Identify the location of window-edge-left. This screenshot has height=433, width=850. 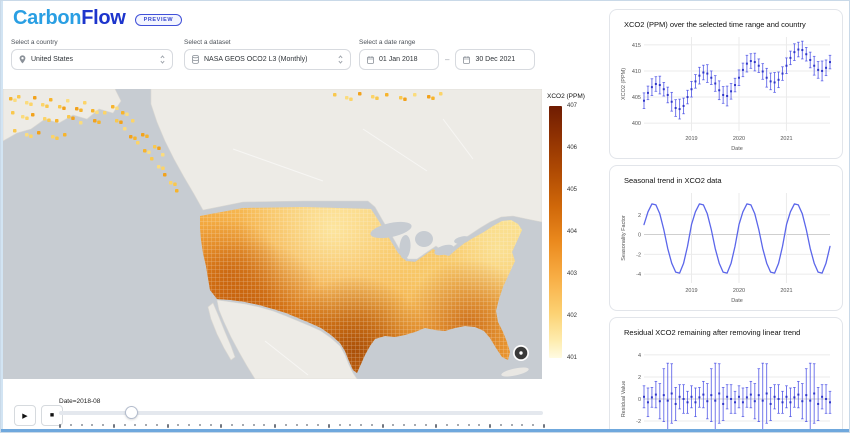
(2, 216).